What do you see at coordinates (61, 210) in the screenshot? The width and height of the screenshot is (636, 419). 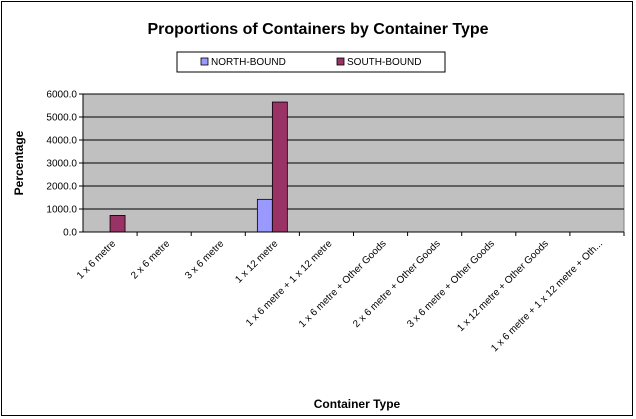 I see `y-tick-label: 1000.0` at bounding box center [61, 210].